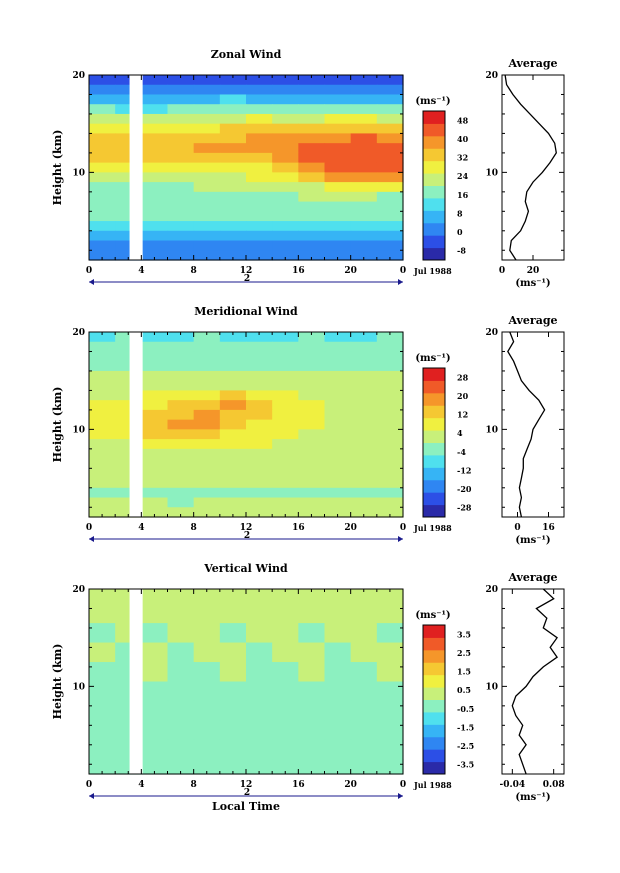  I want to click on date-label: Jul 1988, so click(432, 785).